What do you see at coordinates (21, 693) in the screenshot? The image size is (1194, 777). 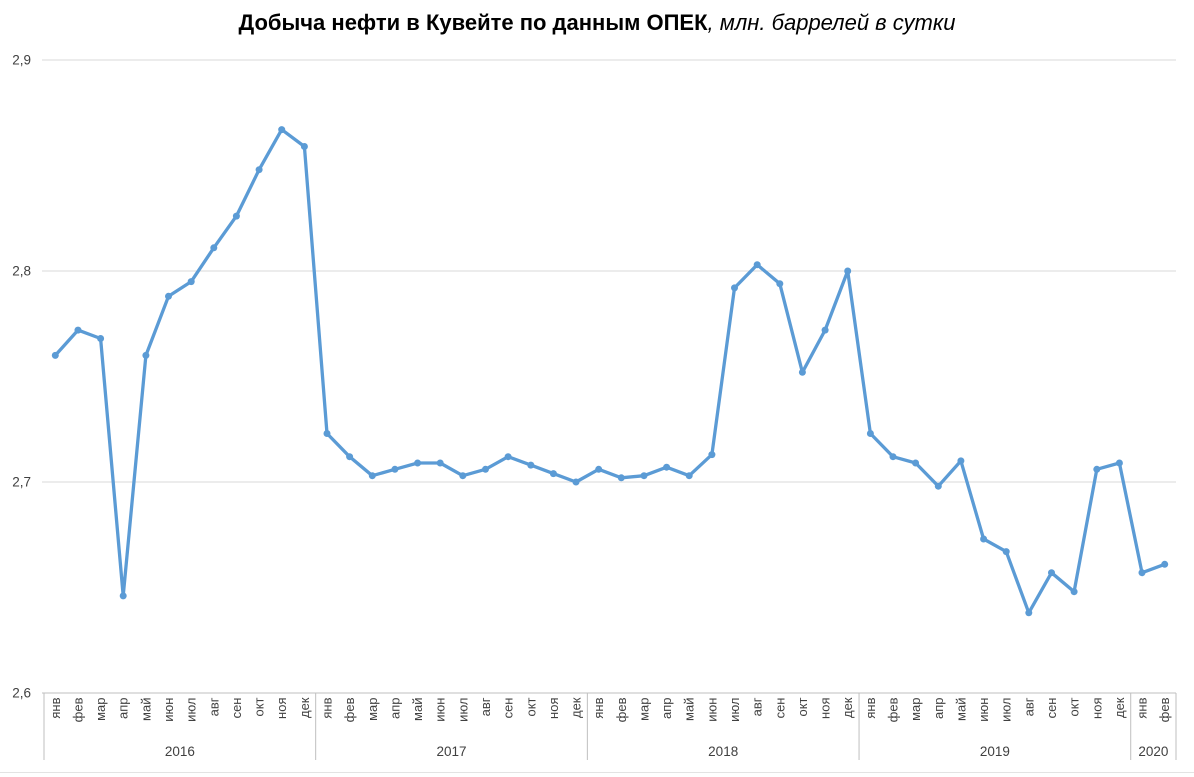 I see `y-axis-tick-label: 2,6` at bounding box center [21, 693].